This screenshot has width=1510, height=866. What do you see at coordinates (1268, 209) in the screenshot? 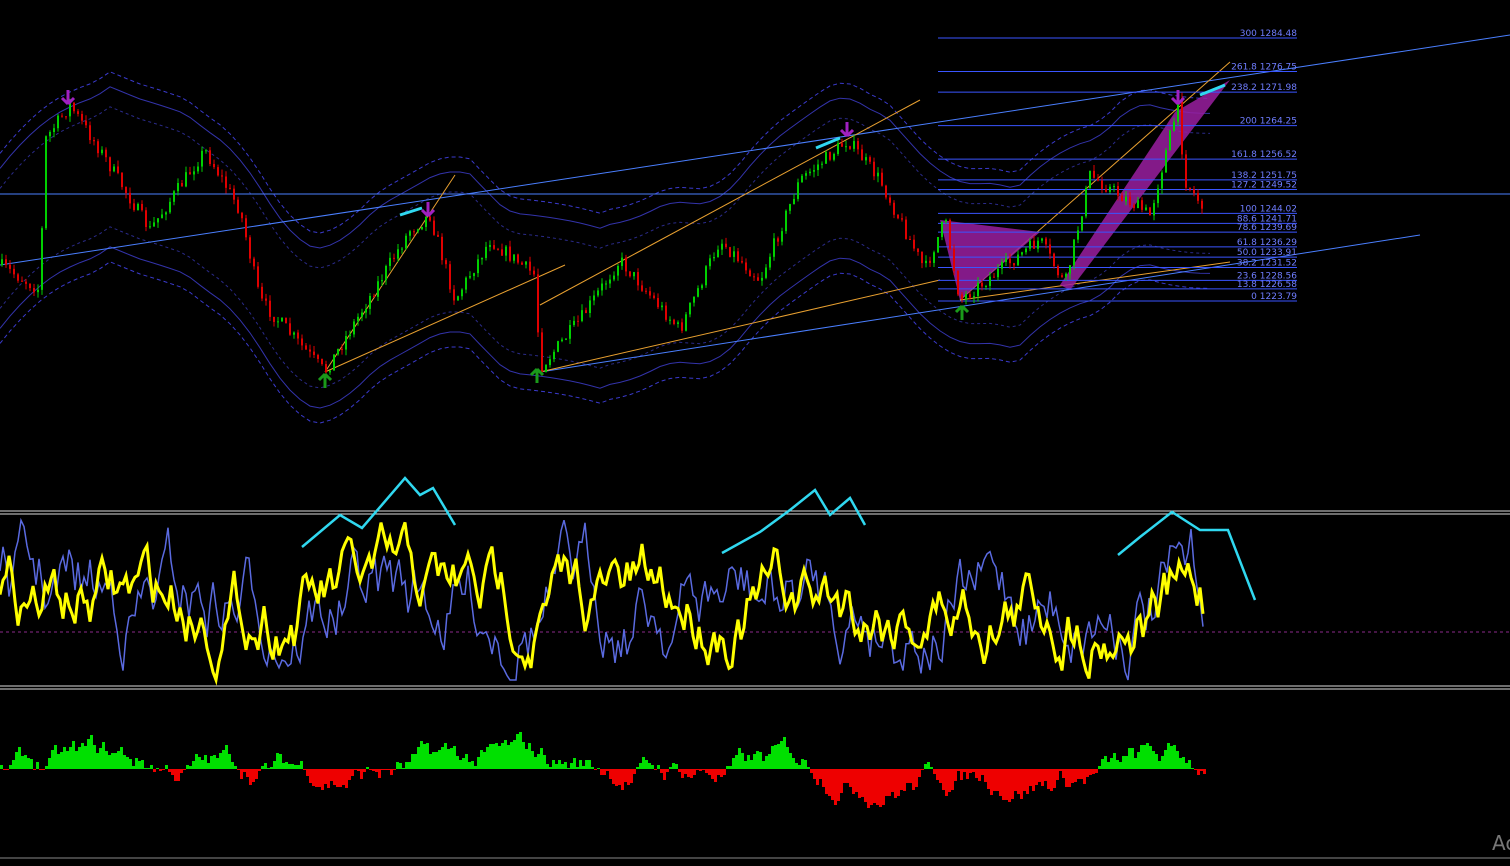
I see `fib-level-label: 100 1244.02` at bounding box center [1268, 209].